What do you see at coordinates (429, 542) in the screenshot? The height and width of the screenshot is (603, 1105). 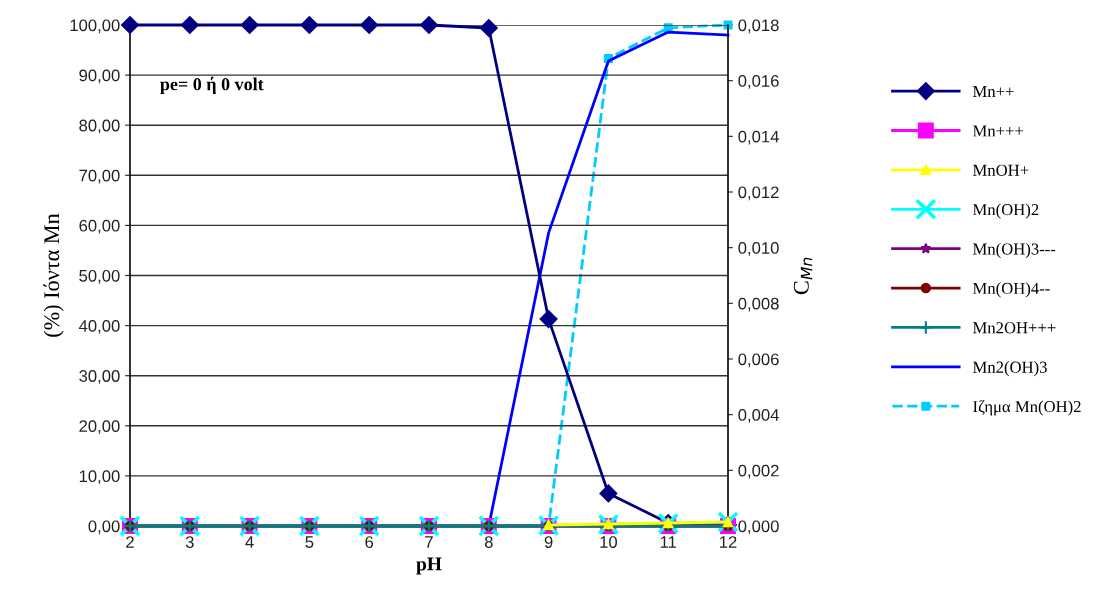 I see `x-tick-label: 7` at bounding box center [429, 542].